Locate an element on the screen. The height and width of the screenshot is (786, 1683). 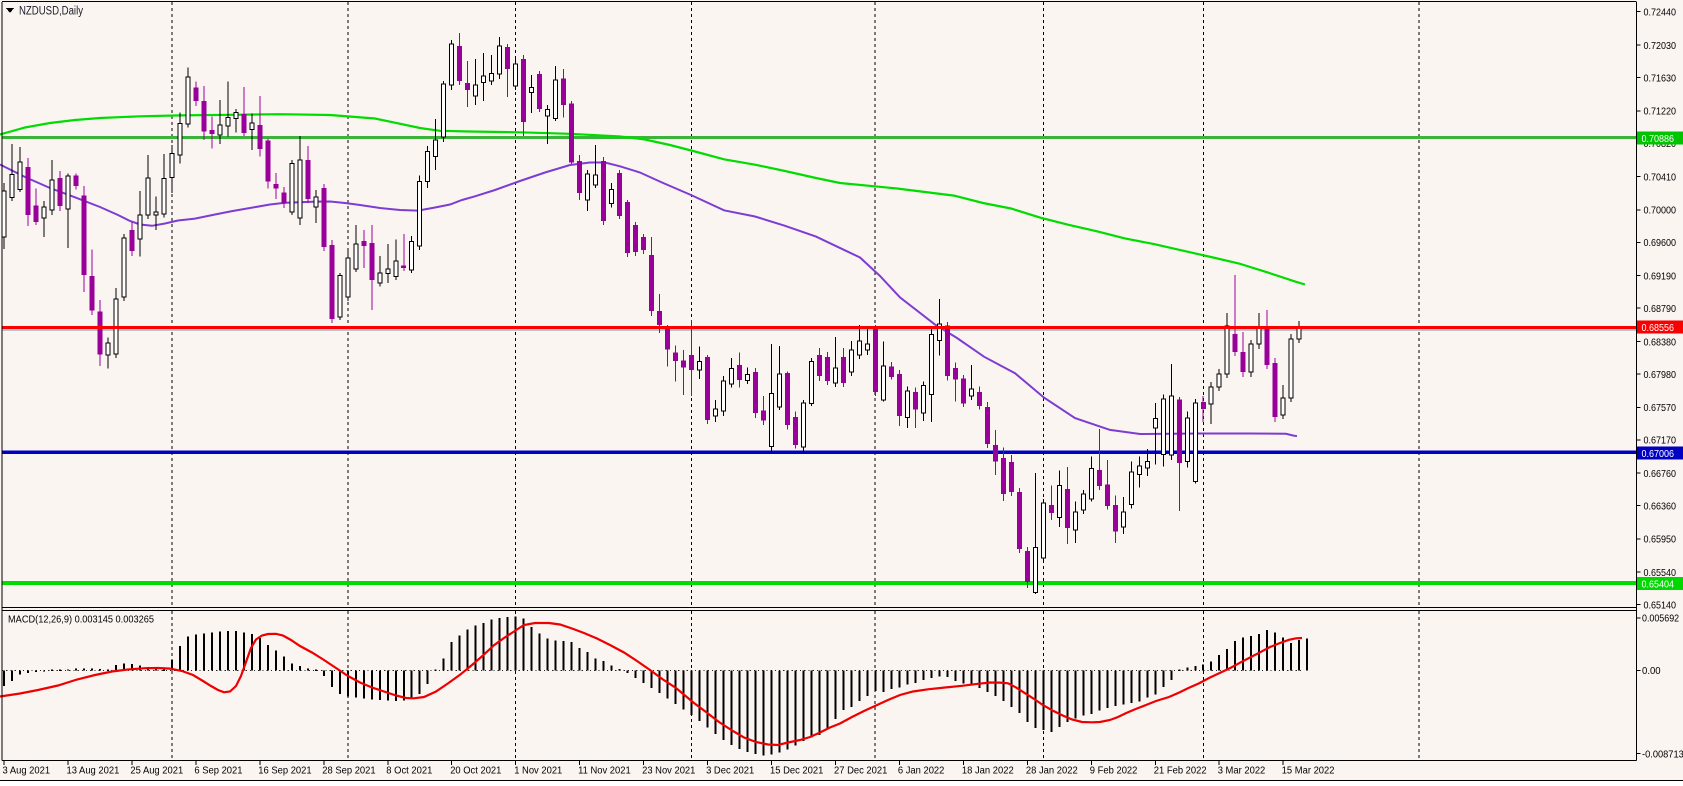
svg-text: 0.71630 is located at coordinates (1660, 78).